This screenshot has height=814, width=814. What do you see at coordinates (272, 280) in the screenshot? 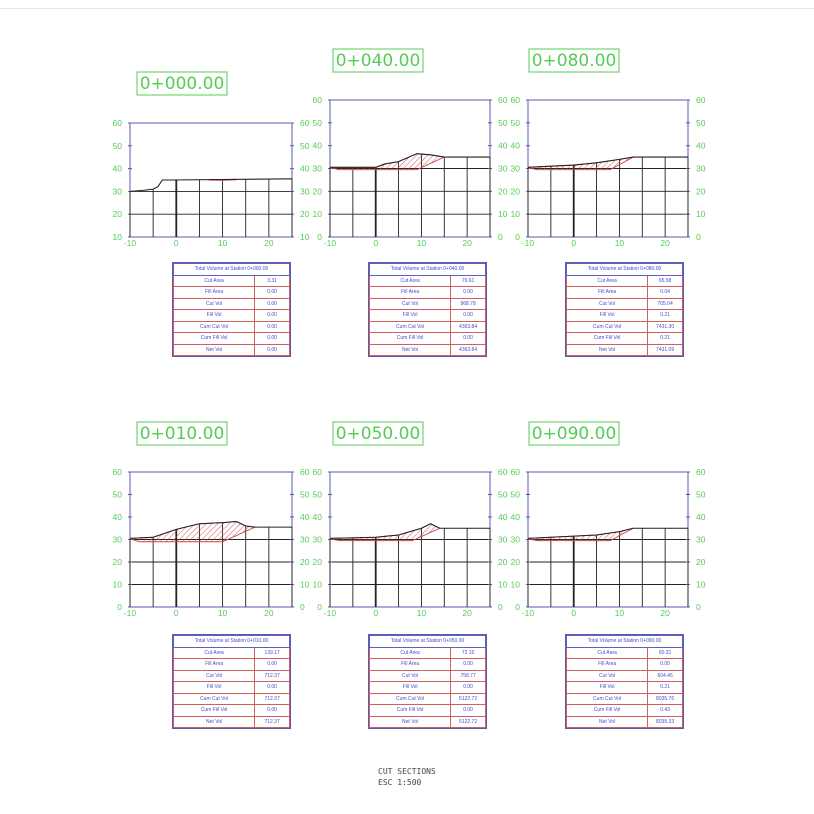
I see `row-value: 3.31` at bounding box center [272, 280].